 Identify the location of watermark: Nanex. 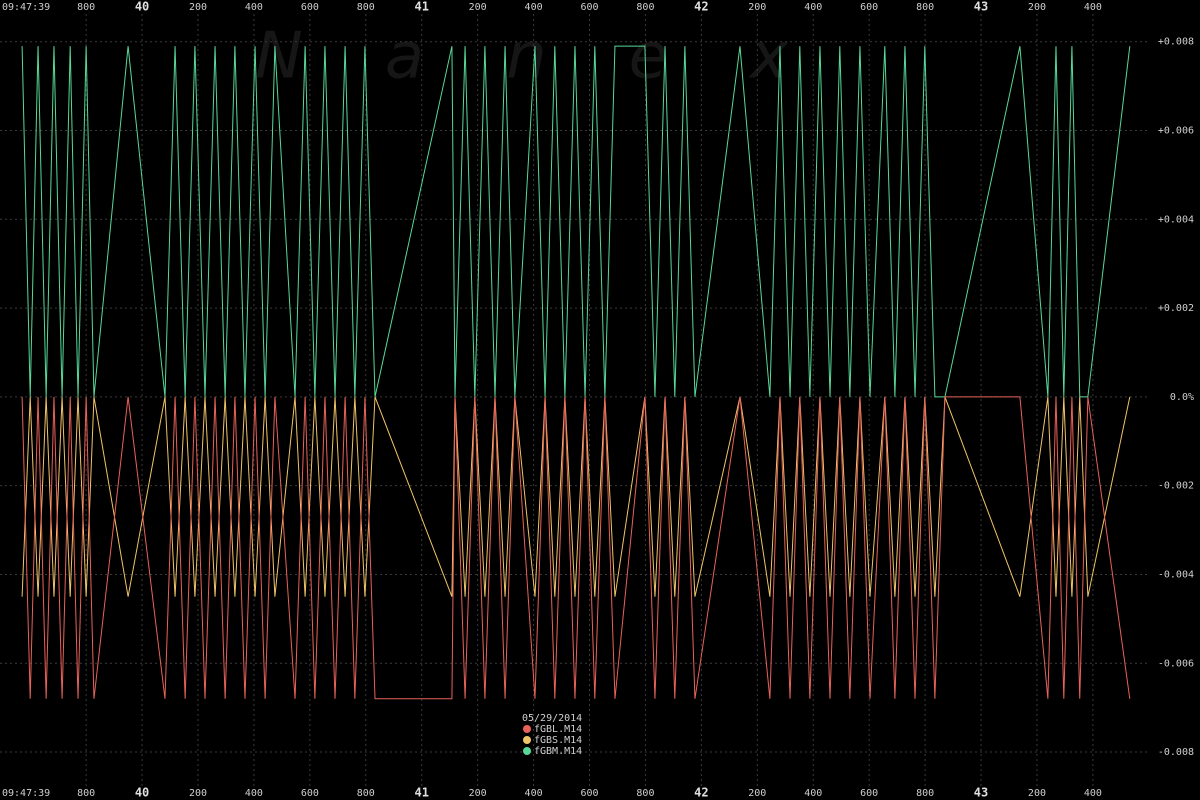
(562, 57).